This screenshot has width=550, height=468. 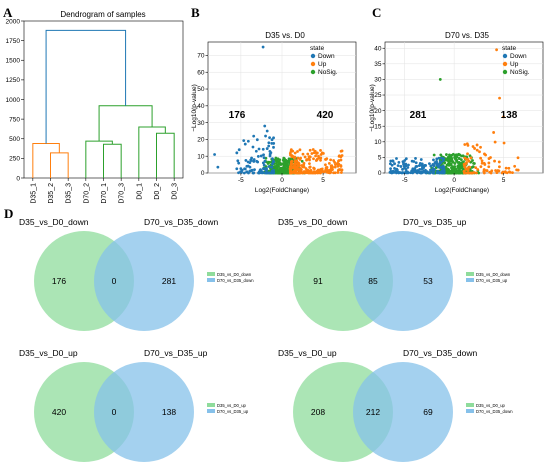 I want to click on dendrogram-leaf-label: D70_3, so click(x=122, y=193).